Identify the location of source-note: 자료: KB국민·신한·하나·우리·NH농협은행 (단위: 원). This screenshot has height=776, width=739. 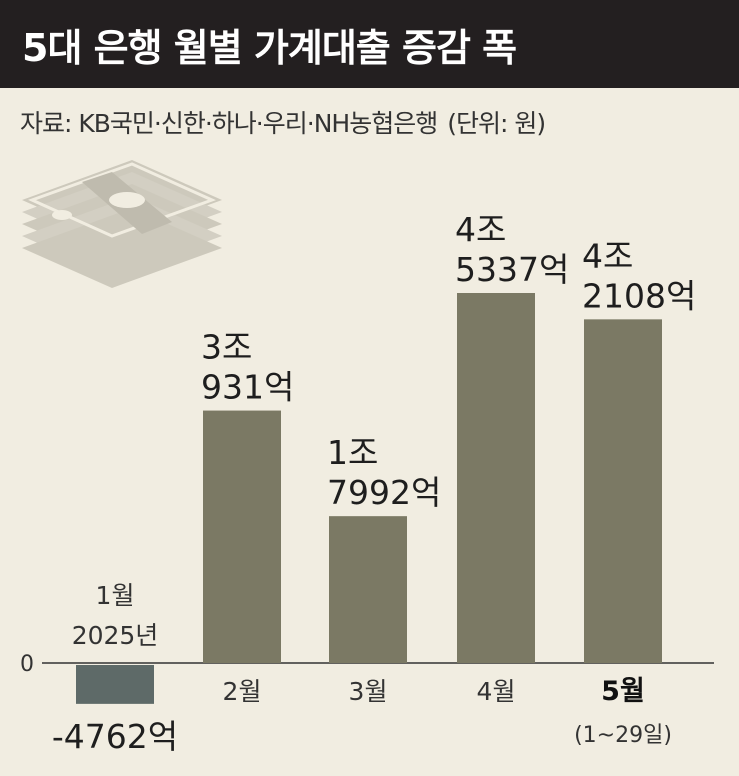
(283, 122).